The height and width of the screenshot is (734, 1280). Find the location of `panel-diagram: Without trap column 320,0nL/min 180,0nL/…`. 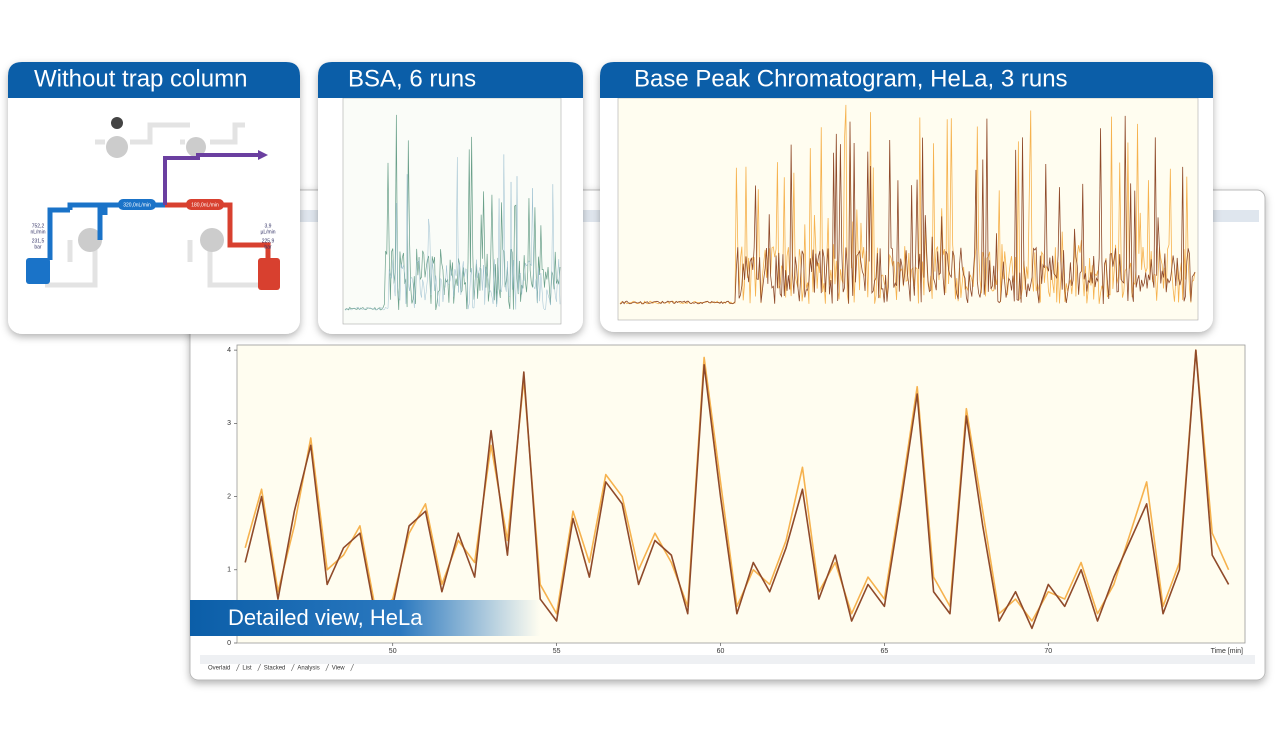

panel-diagram: Without trap column 320,0nL/min 180,0nL/… is located at coordinates (154, 198).